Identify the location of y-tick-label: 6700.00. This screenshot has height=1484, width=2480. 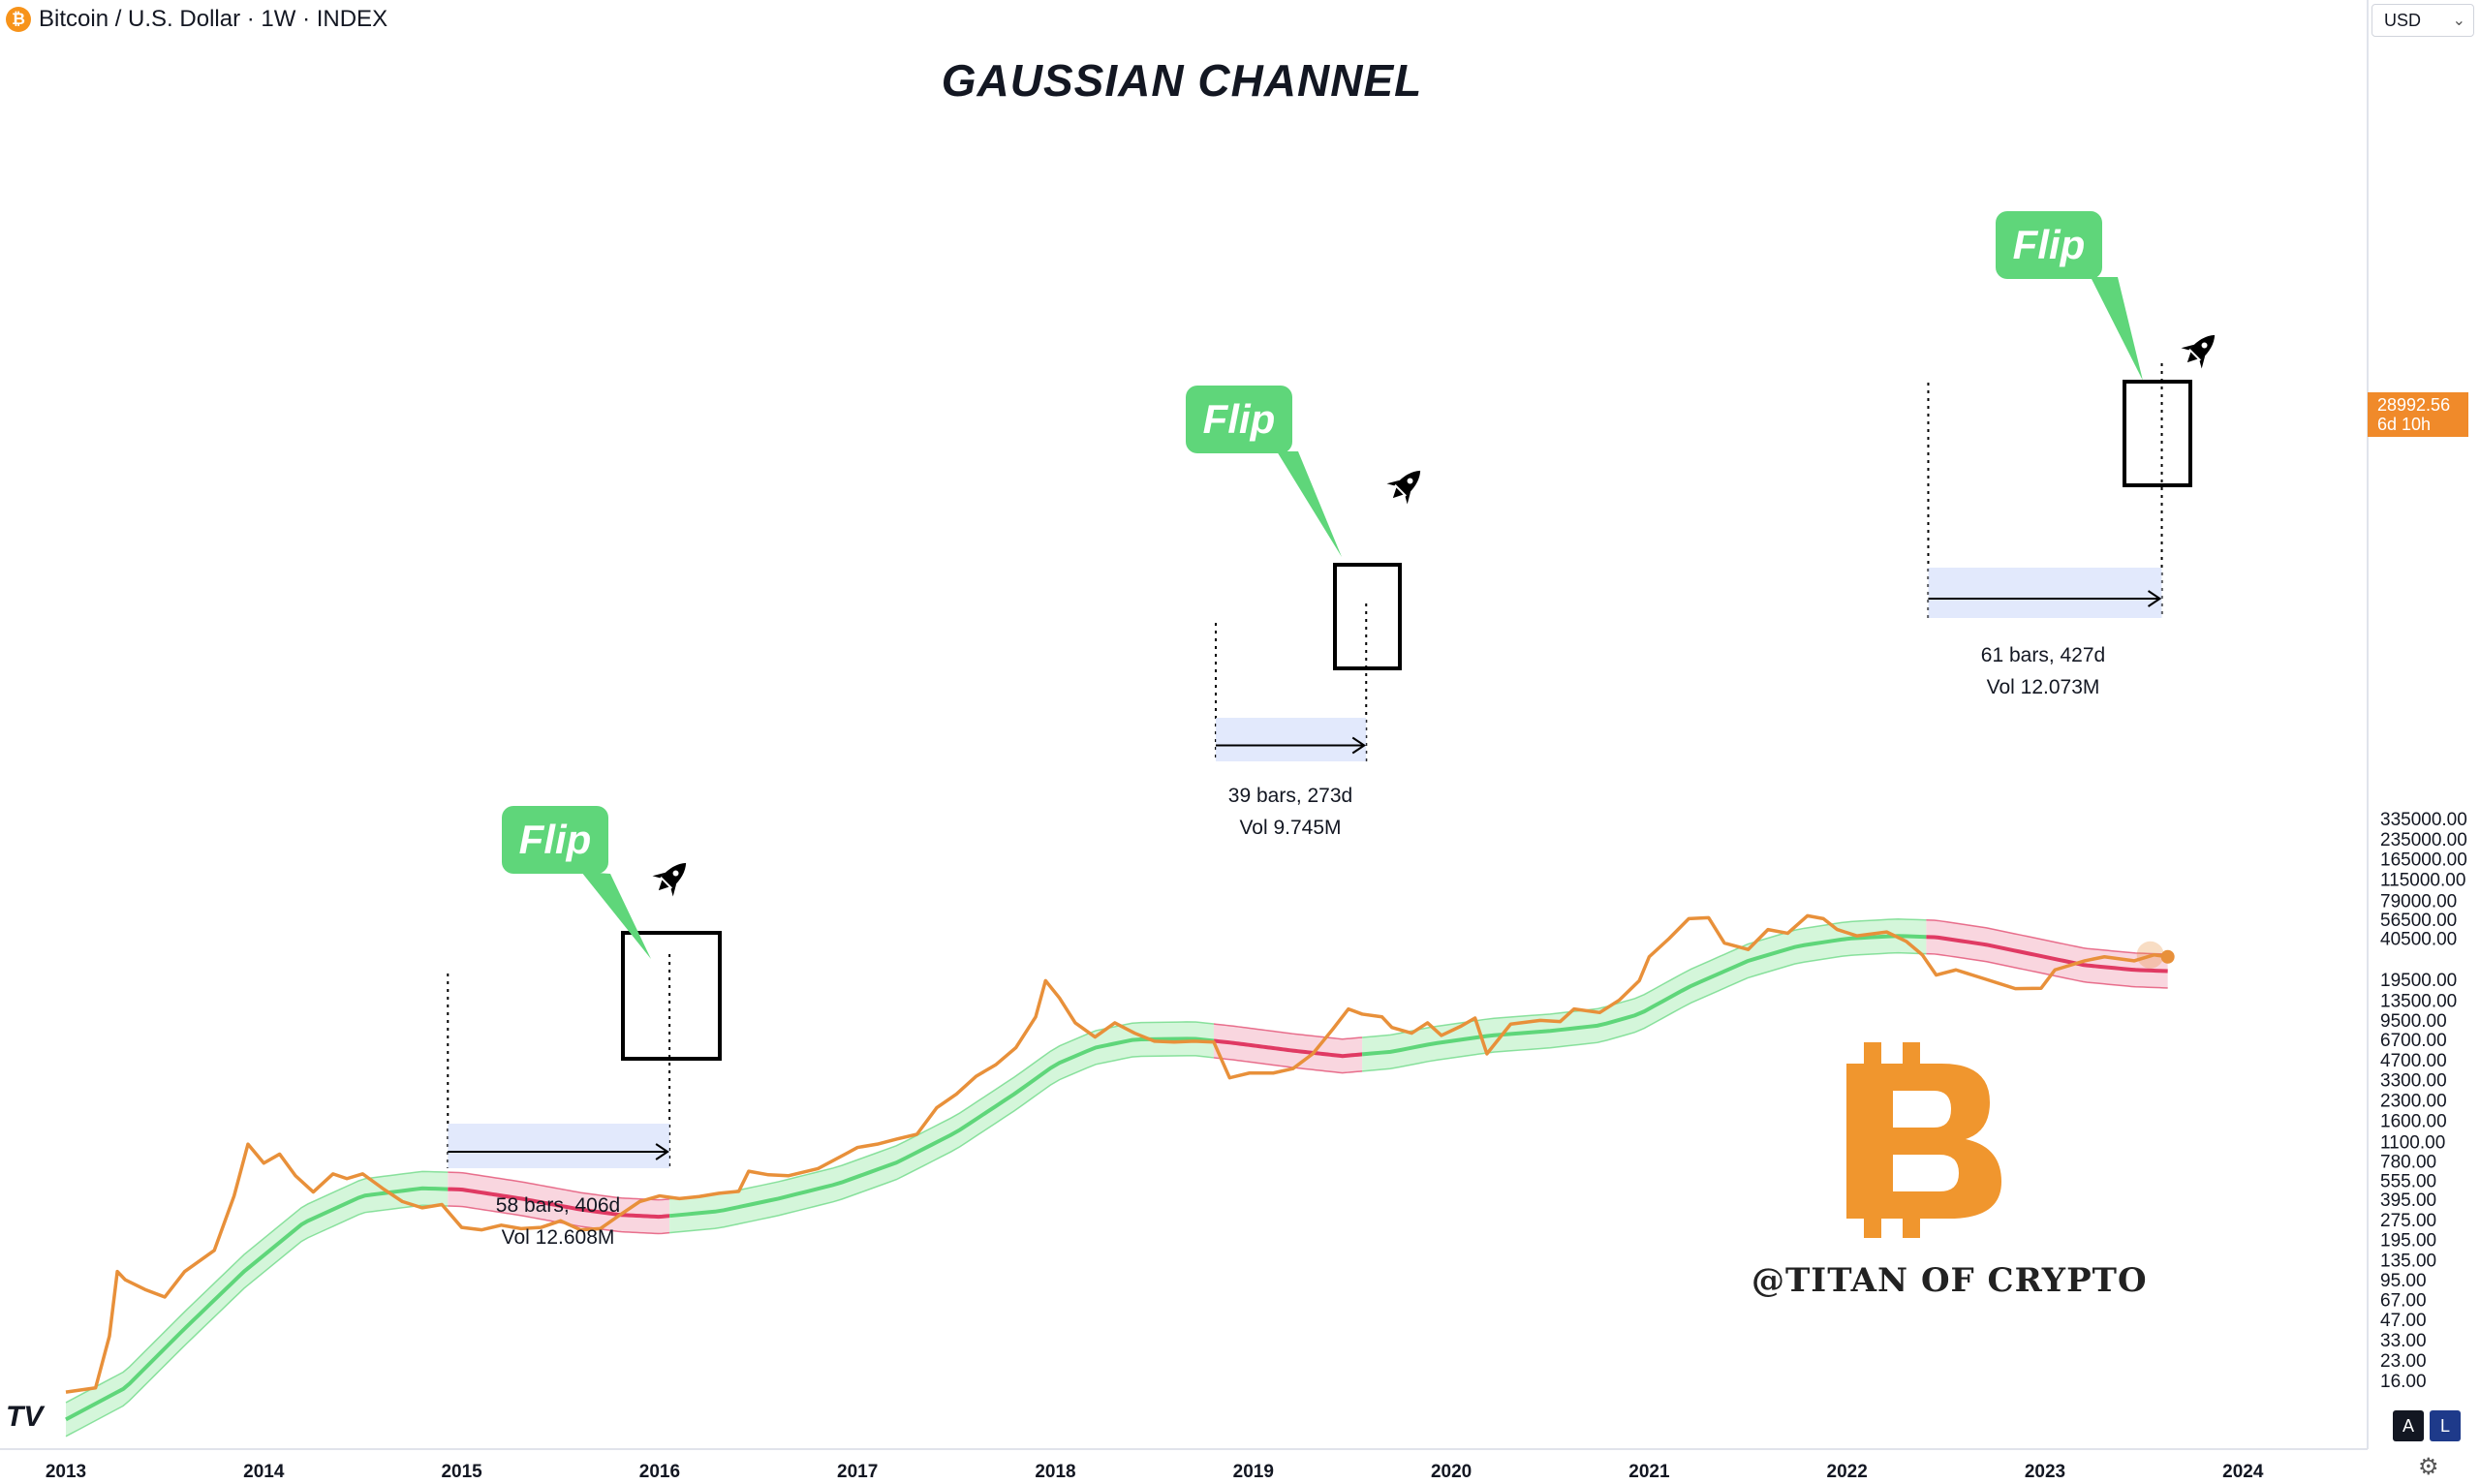
(2413, 1041).